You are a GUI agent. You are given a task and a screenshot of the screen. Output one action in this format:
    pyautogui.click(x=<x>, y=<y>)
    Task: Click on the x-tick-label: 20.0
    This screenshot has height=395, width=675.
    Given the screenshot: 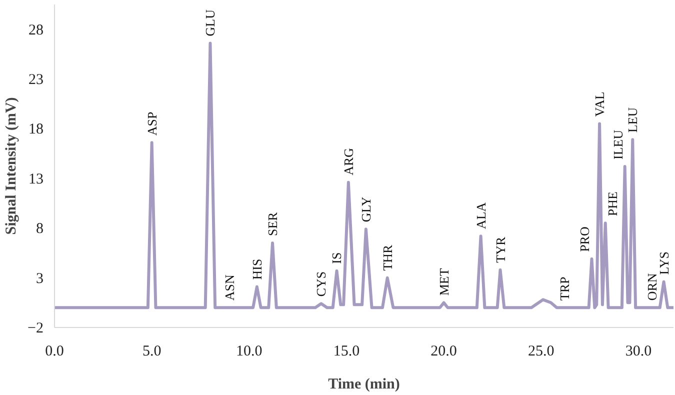 What is the action you would take?
    pyautogui.click(x=443, y=352)
    